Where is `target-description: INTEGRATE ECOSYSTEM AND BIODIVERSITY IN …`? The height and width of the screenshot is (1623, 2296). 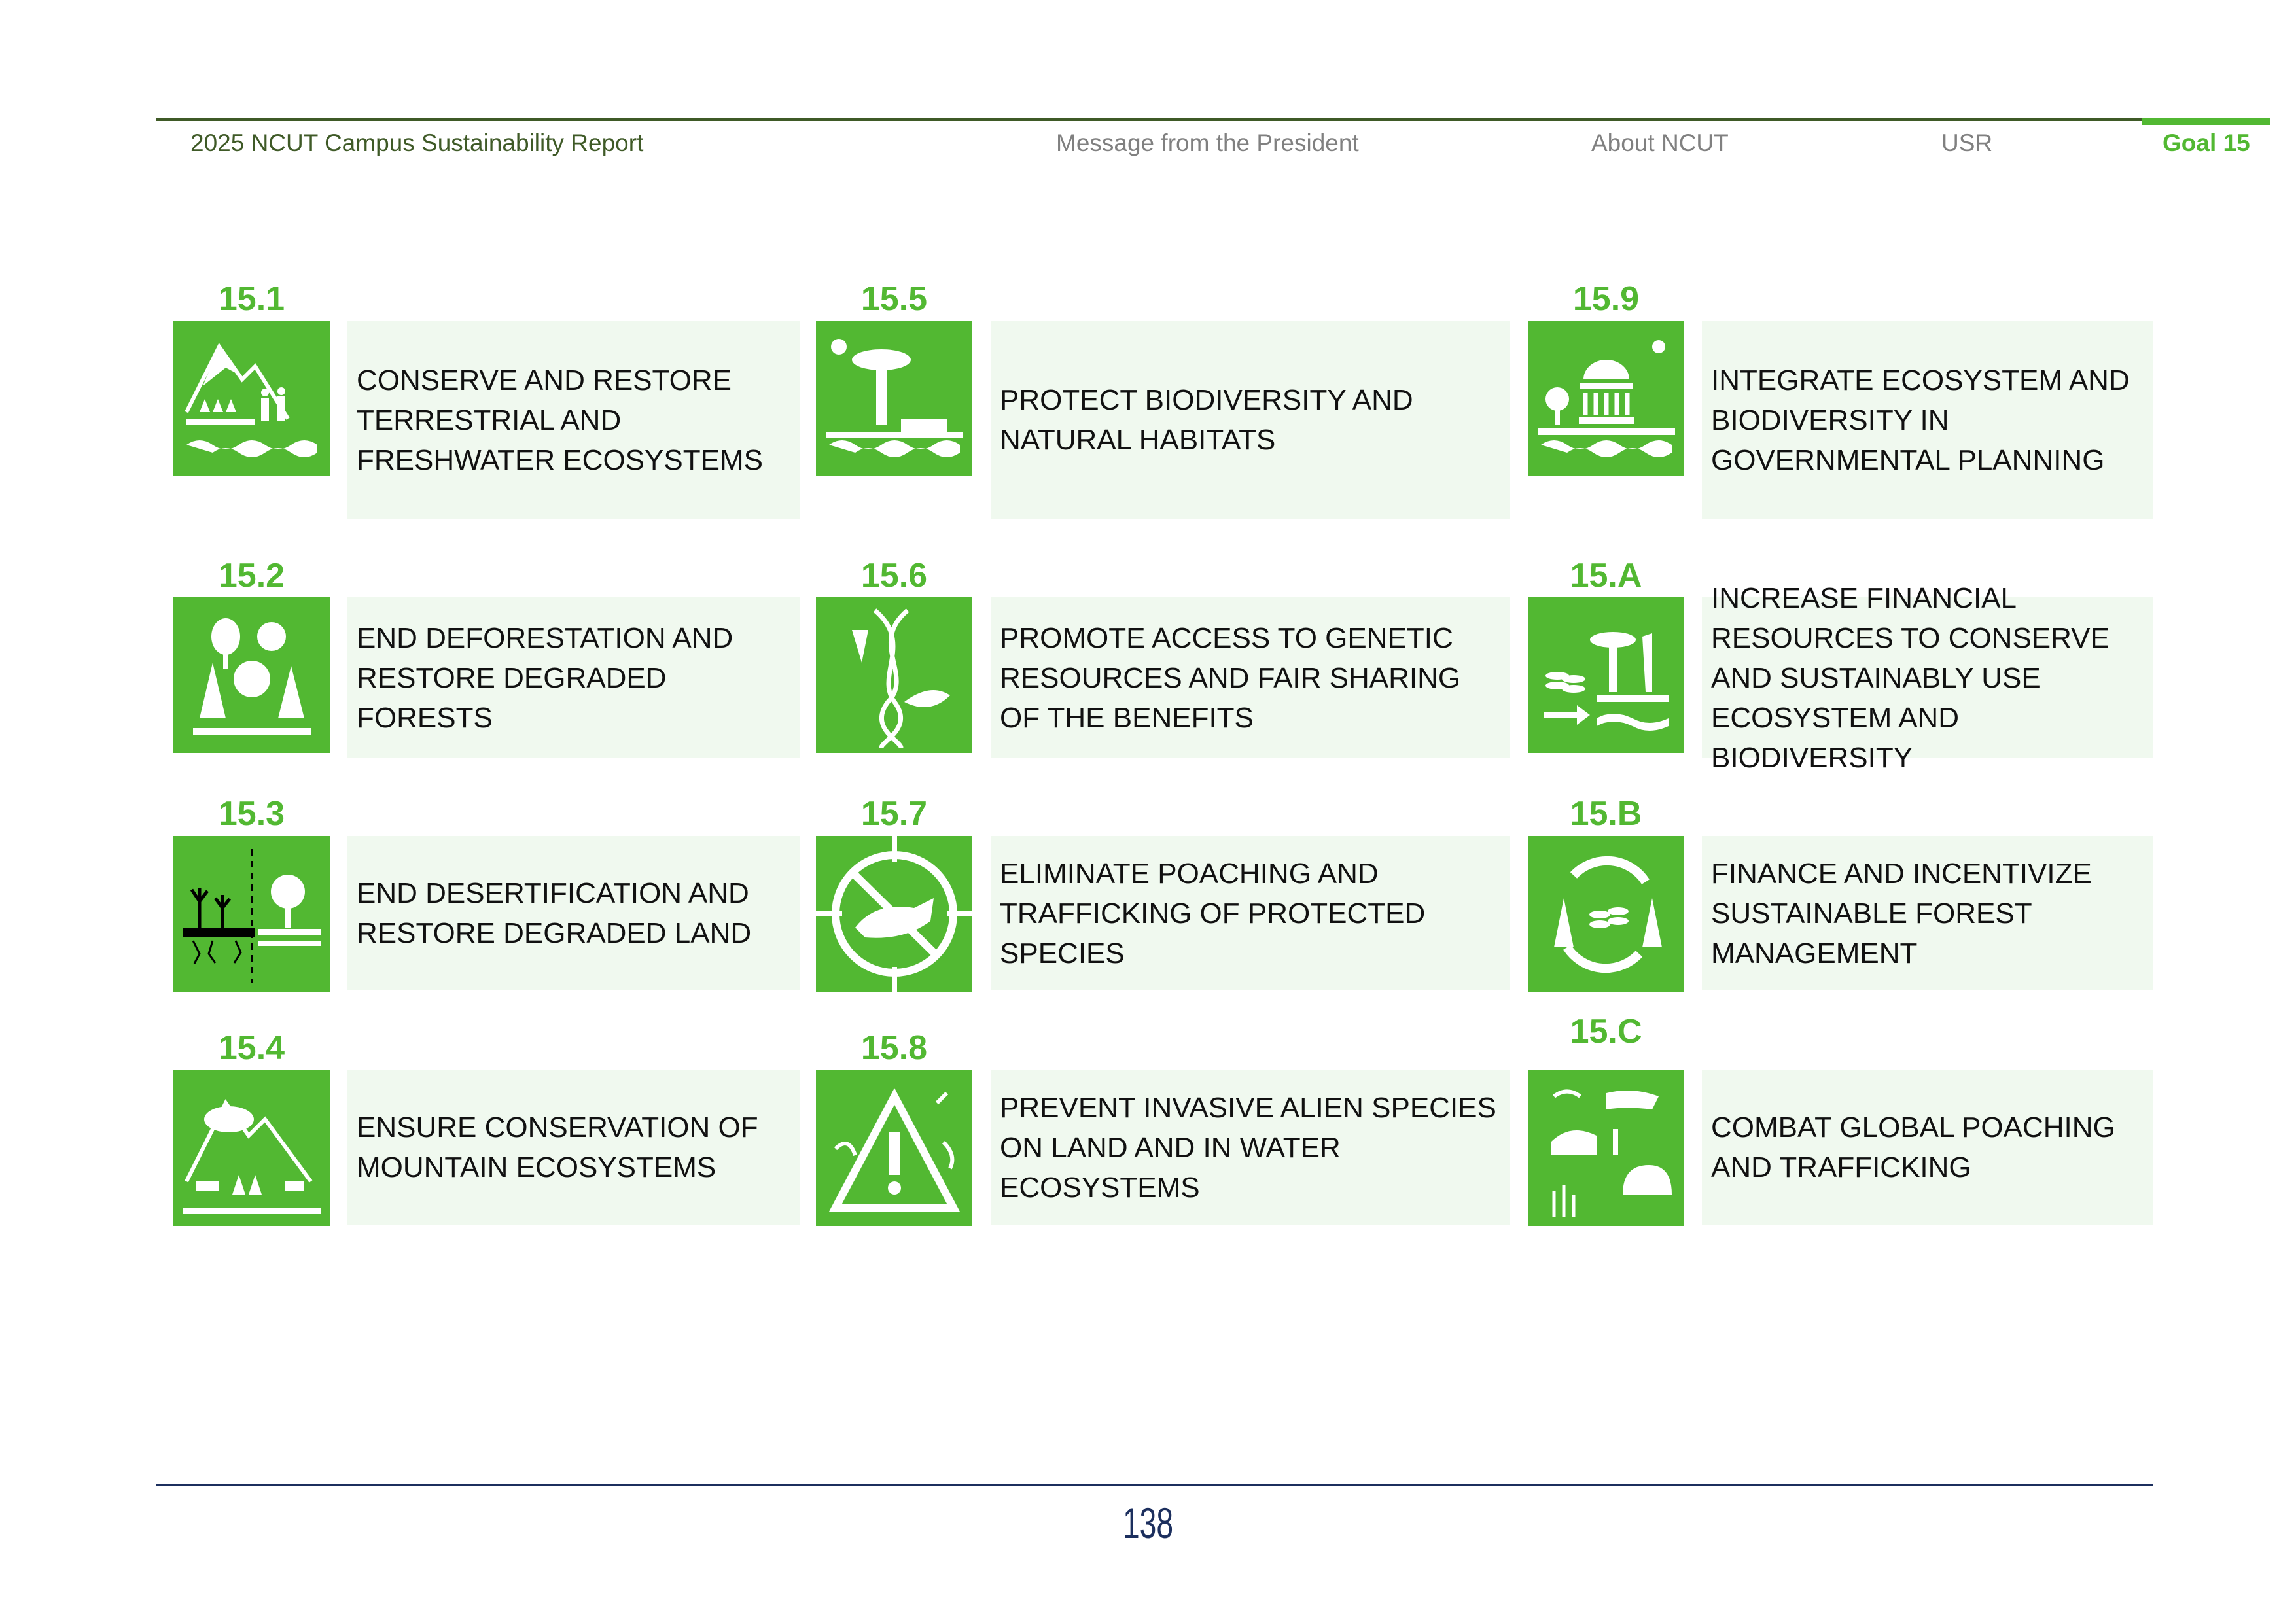
target-description: INTEGRATE ECOSYSTEM AND BIODIVERSITY IN … is located at coordinates (1921, 420).